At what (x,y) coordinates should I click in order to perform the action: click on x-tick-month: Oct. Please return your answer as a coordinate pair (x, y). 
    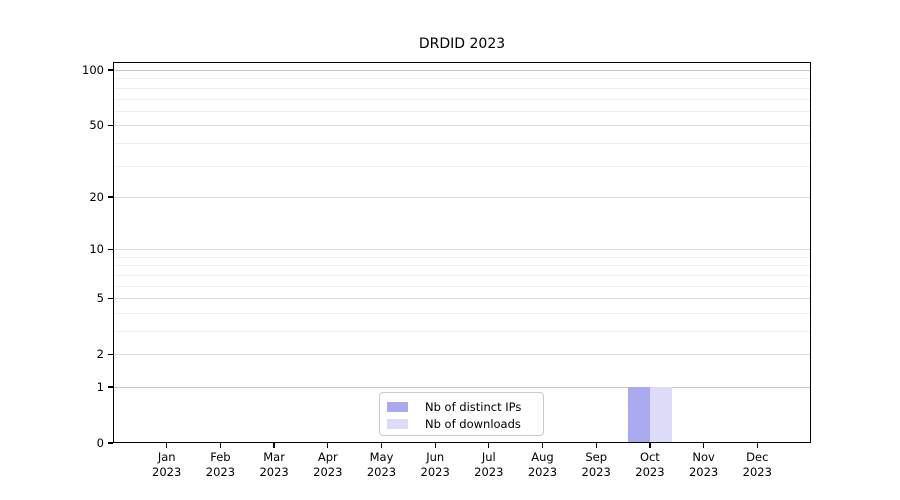
    Looking at the image, I should click on (649, 457).